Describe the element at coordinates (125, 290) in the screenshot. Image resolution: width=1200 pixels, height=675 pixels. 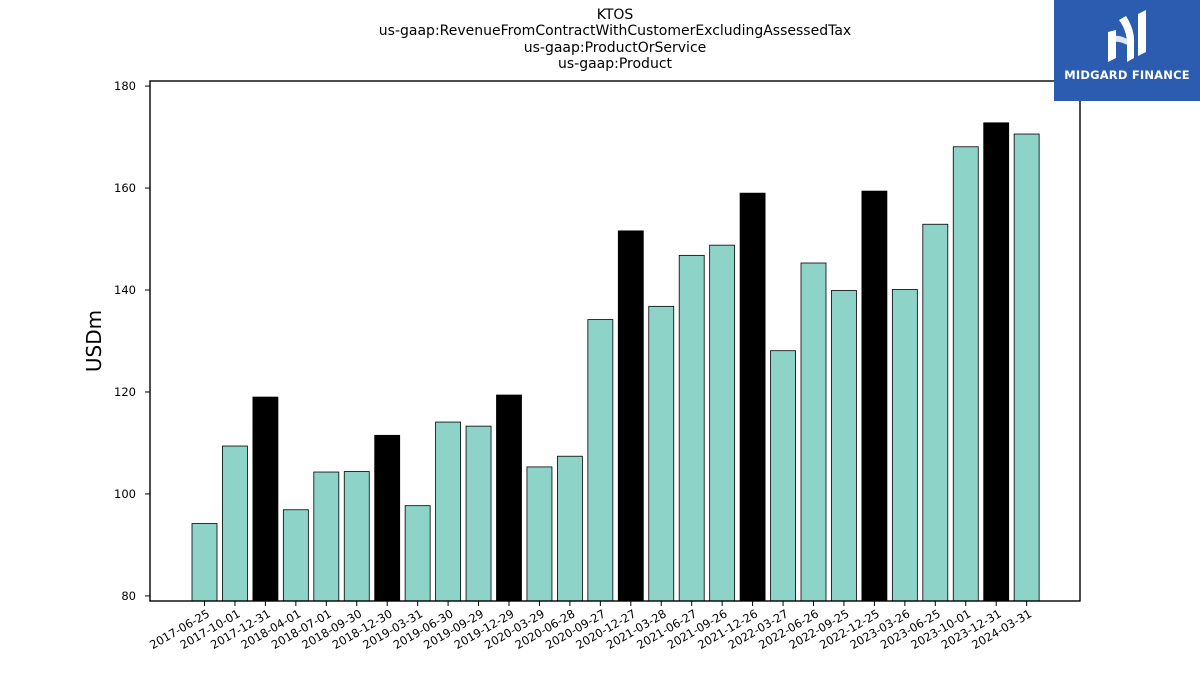
I see `y-tick-label: 140` at that location.